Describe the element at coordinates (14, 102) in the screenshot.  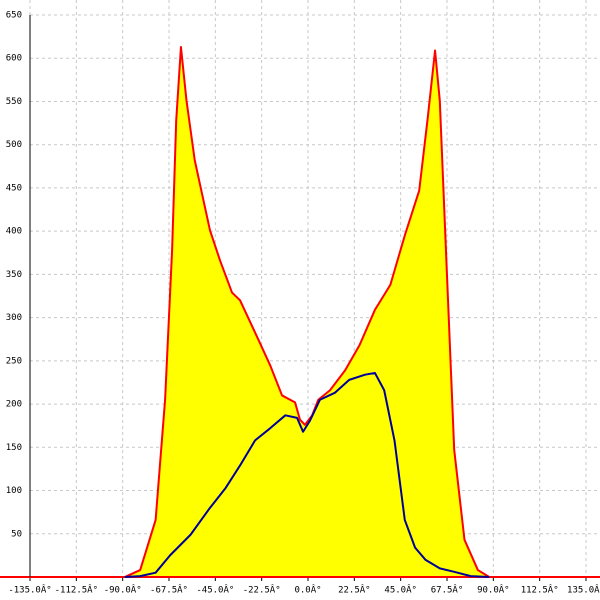
I see `y-tick-label: 550` at that location.